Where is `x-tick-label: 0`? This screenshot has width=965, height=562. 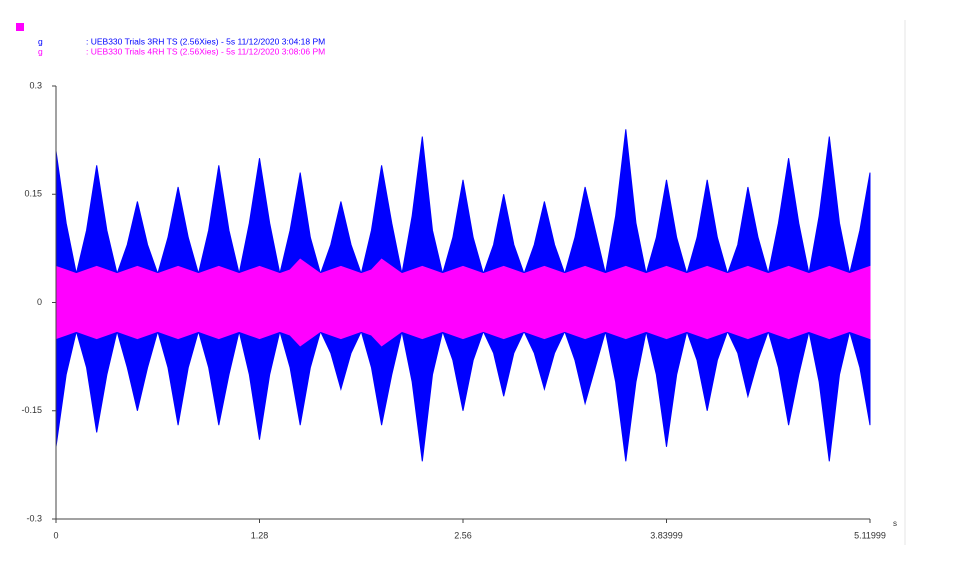 x-tick-label: 0 is located at coordinates (55, 535).